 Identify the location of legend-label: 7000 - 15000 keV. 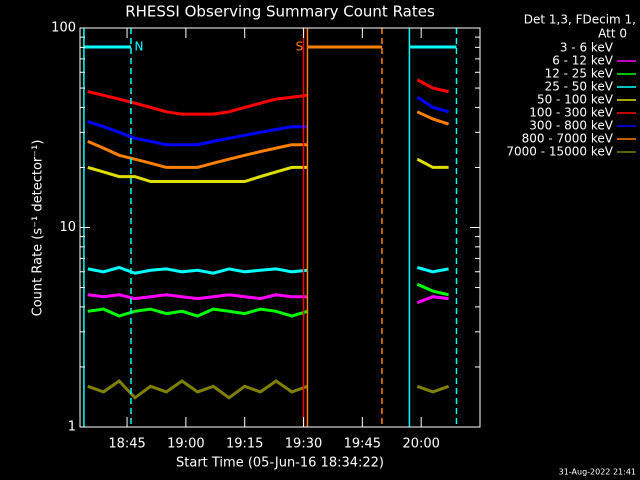
(559, 152).